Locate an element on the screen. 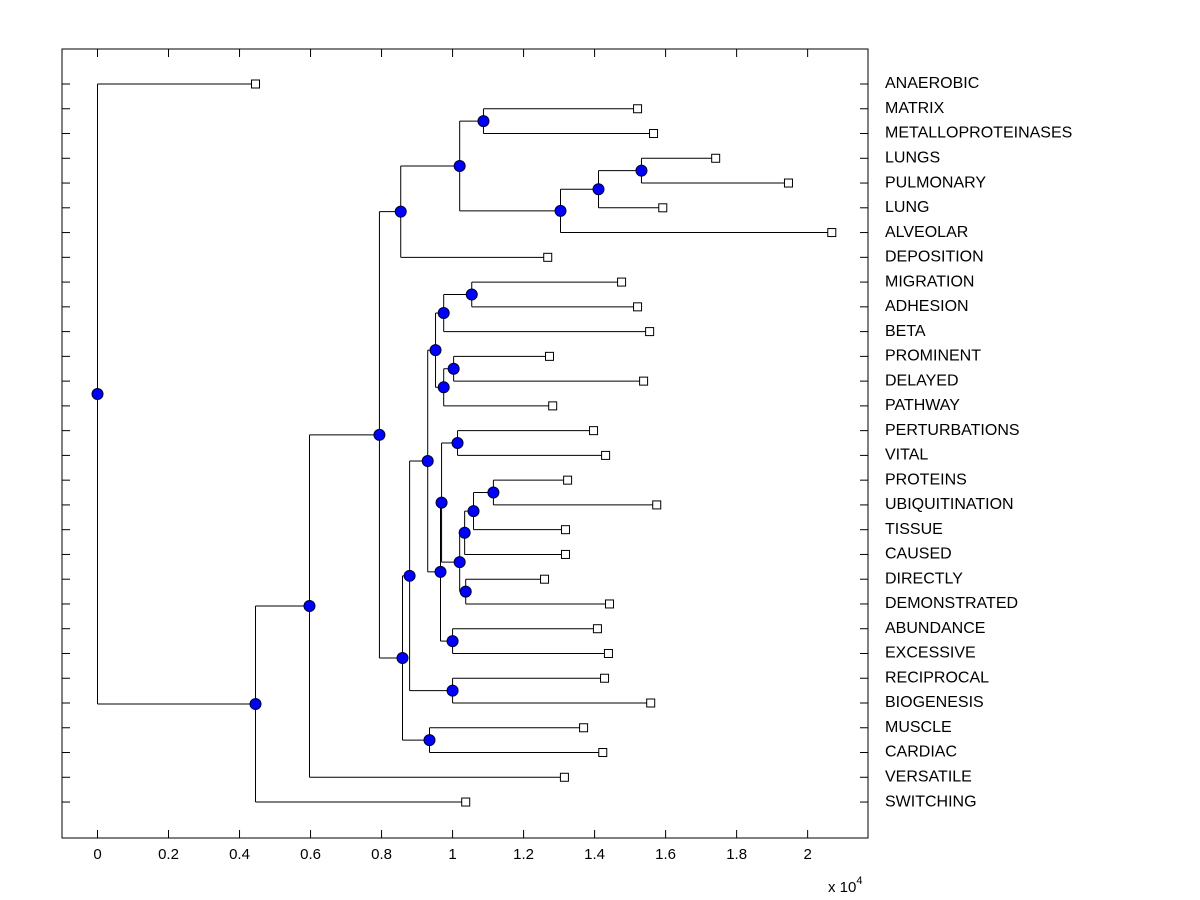 This screenshot has height=900, width=1200. leaf-label: SWITCHING is located at coordinates (931, 801).